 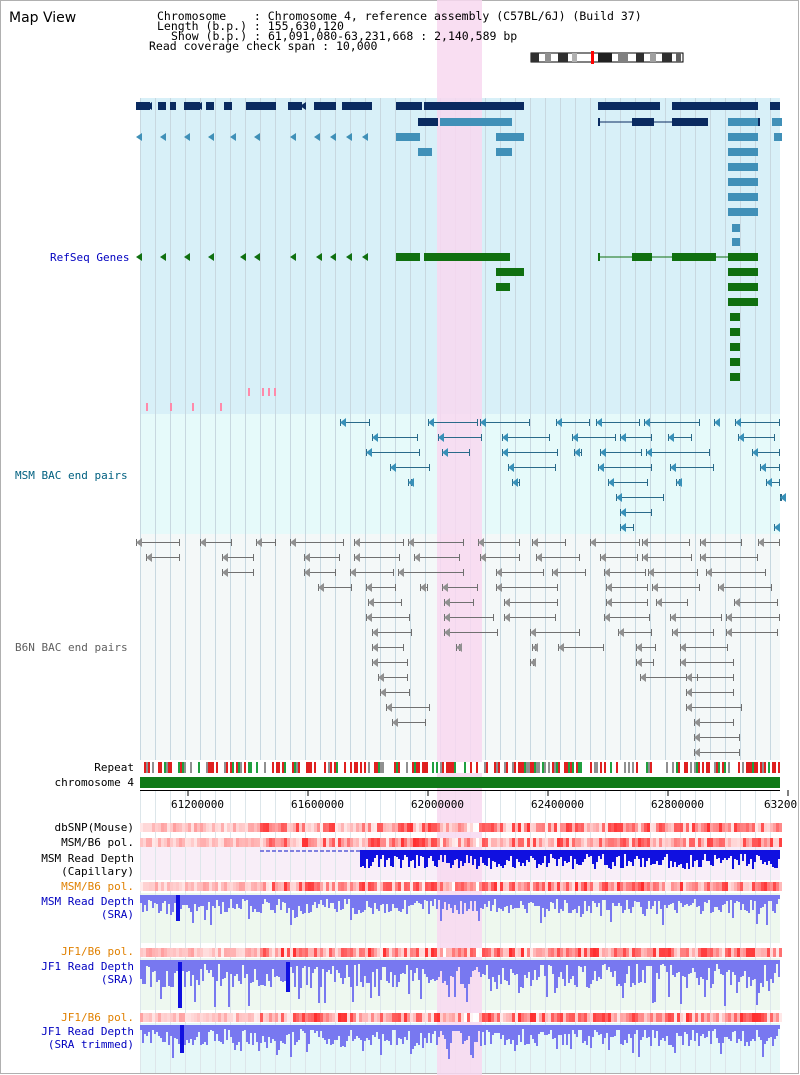 What do you see at coordinates (97, 886) in the screenshot?
I see `track-label-msm-b6-pol-2: MSM/B6 pol.` at bounding box center [97, 886].